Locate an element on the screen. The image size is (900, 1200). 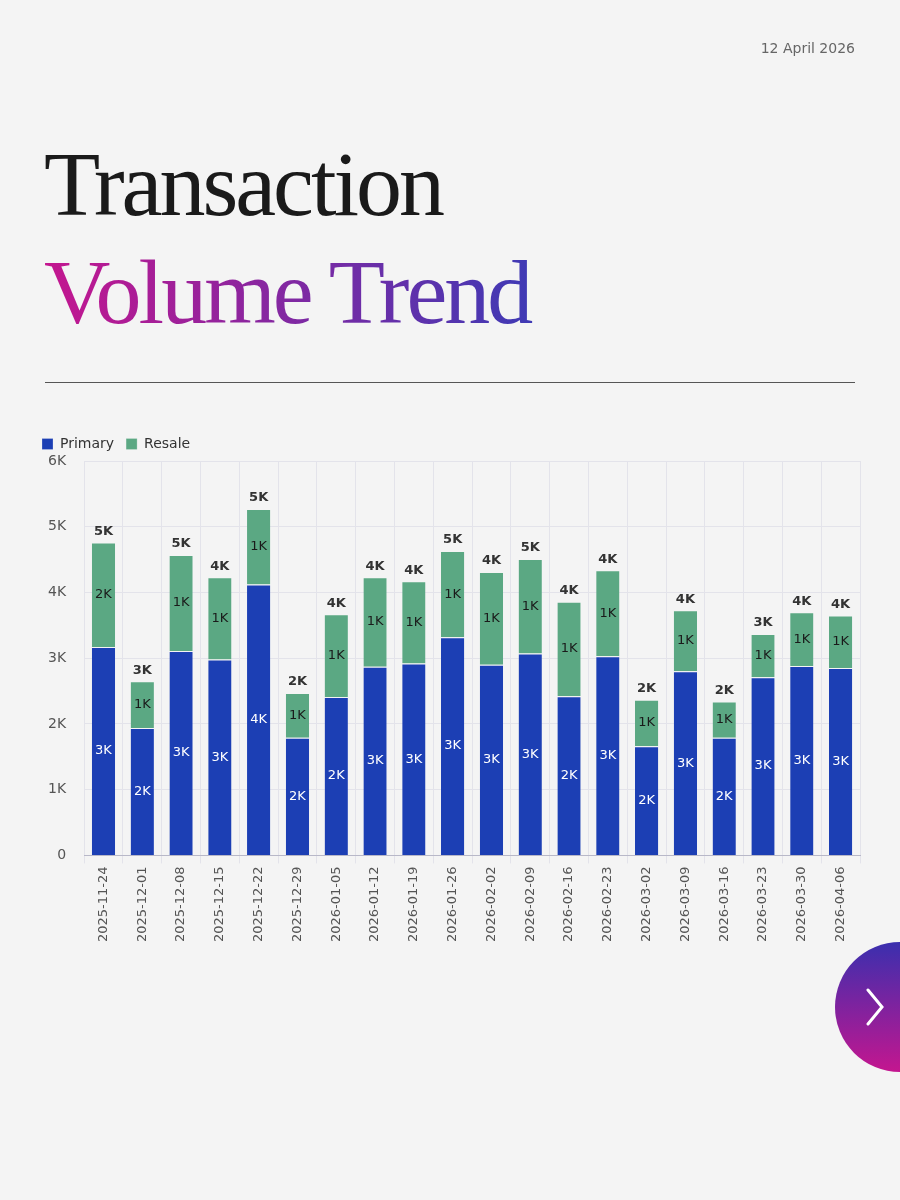
data-label: 4K is located at coordinates (259, 719).